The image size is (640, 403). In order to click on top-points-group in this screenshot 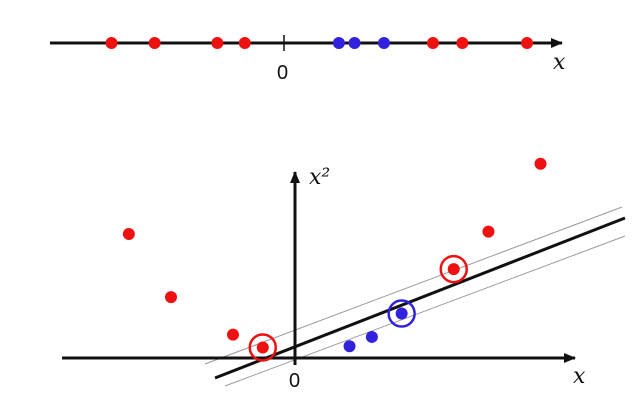, I will do `click(319, 43)`.